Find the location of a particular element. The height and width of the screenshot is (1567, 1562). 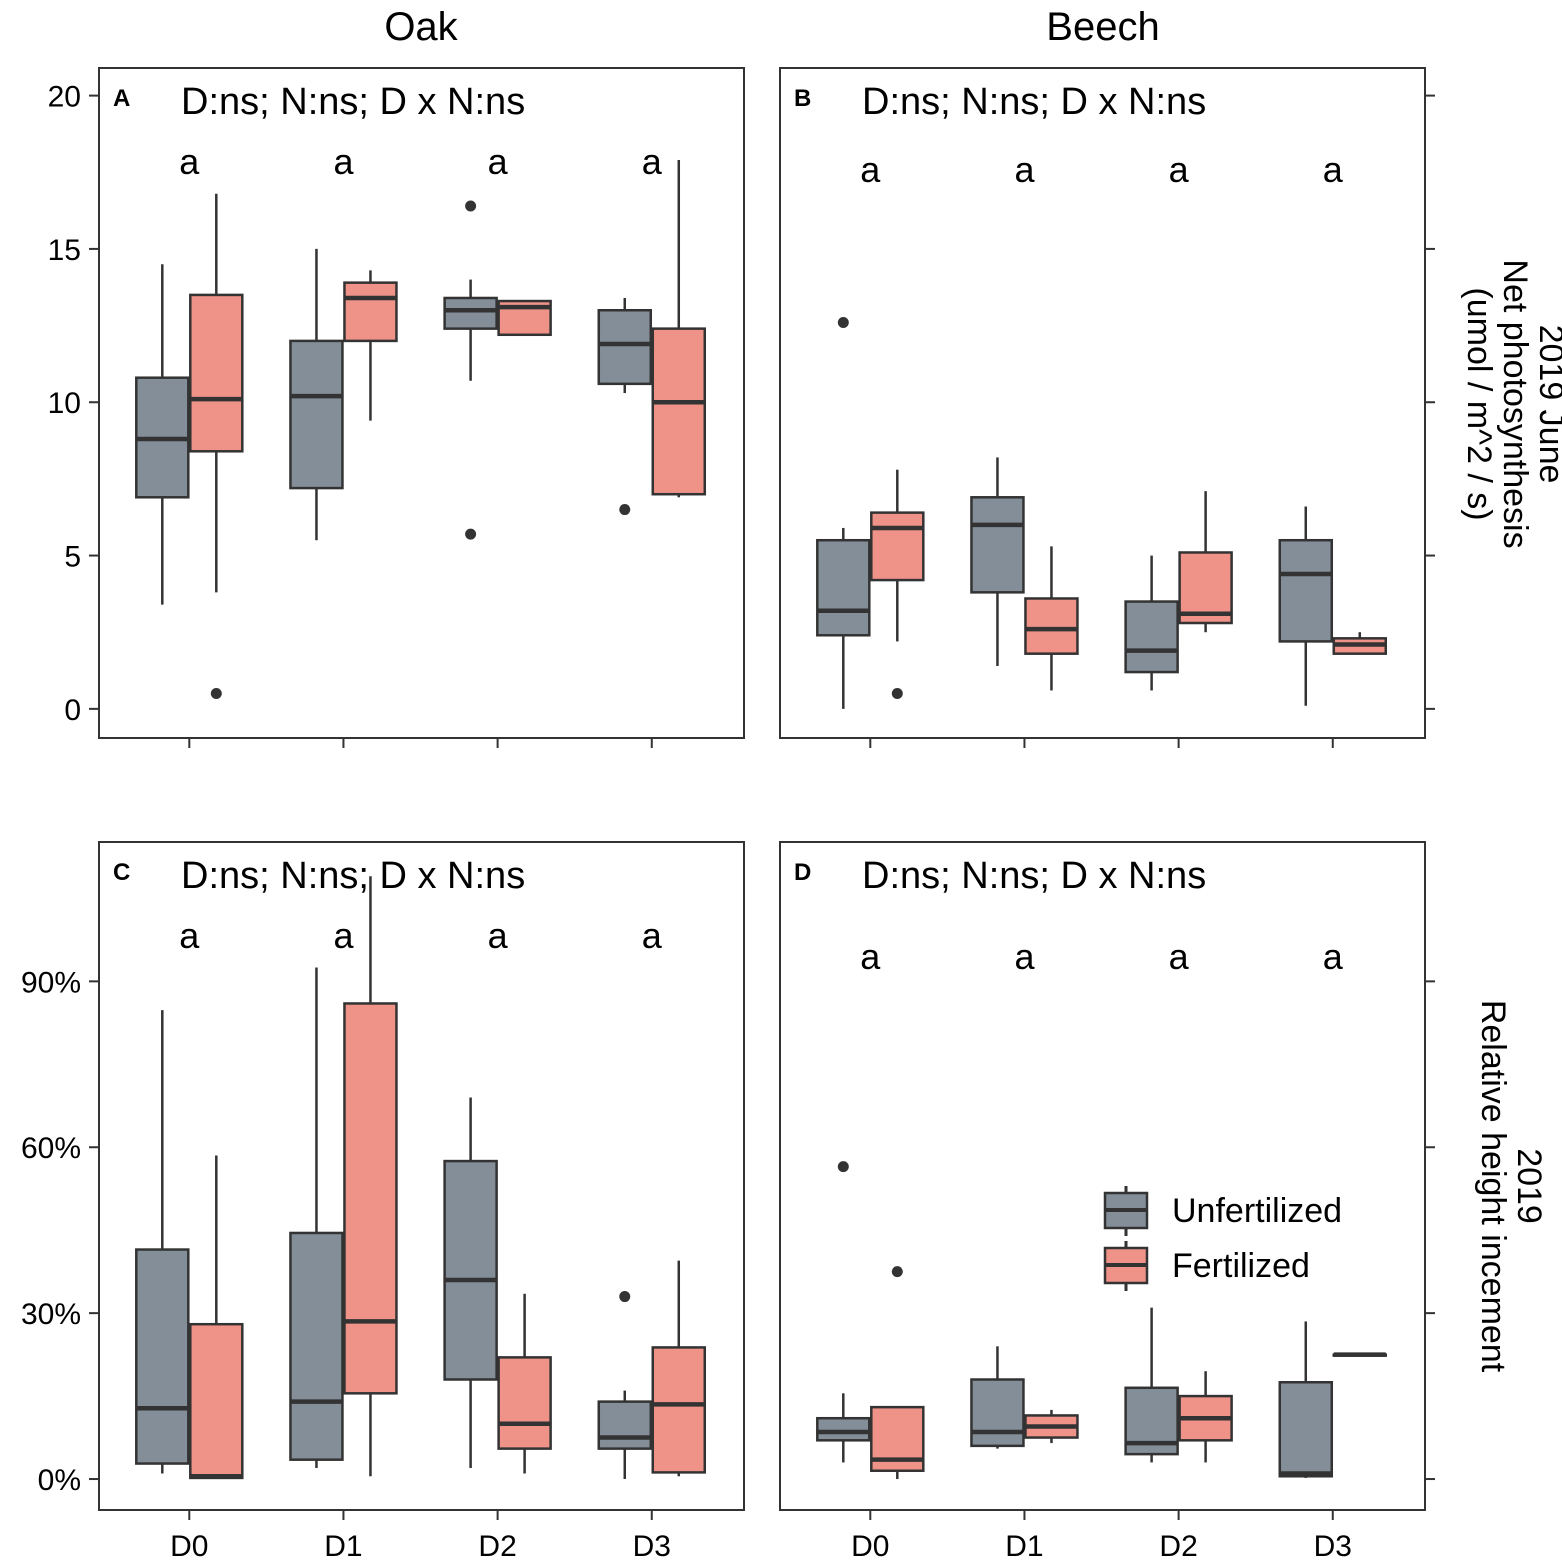

legend-key-unfertilized is located at coordinates (1126, 1211).